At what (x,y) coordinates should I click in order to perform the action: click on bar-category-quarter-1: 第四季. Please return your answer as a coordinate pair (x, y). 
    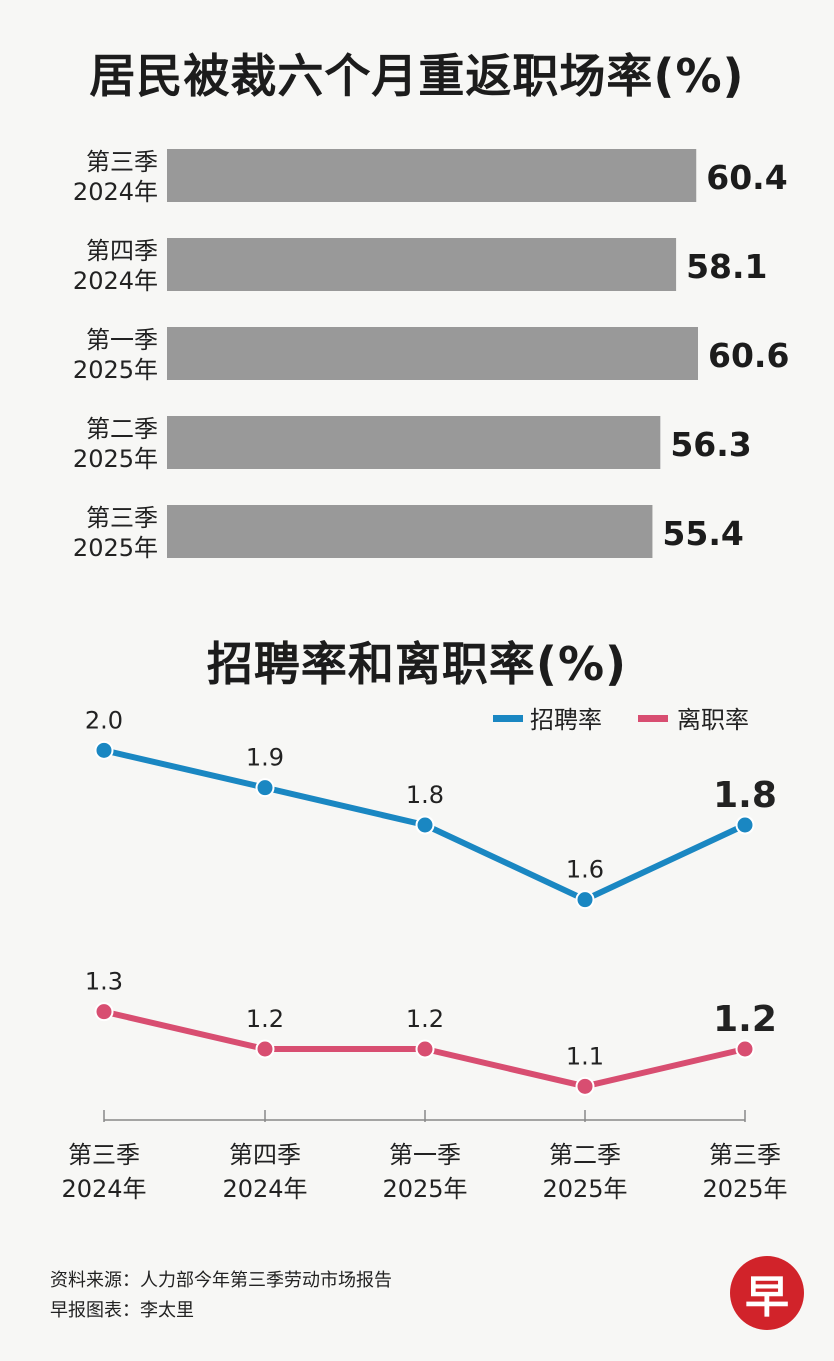
    Looking at the image, I should click on (122, 251).